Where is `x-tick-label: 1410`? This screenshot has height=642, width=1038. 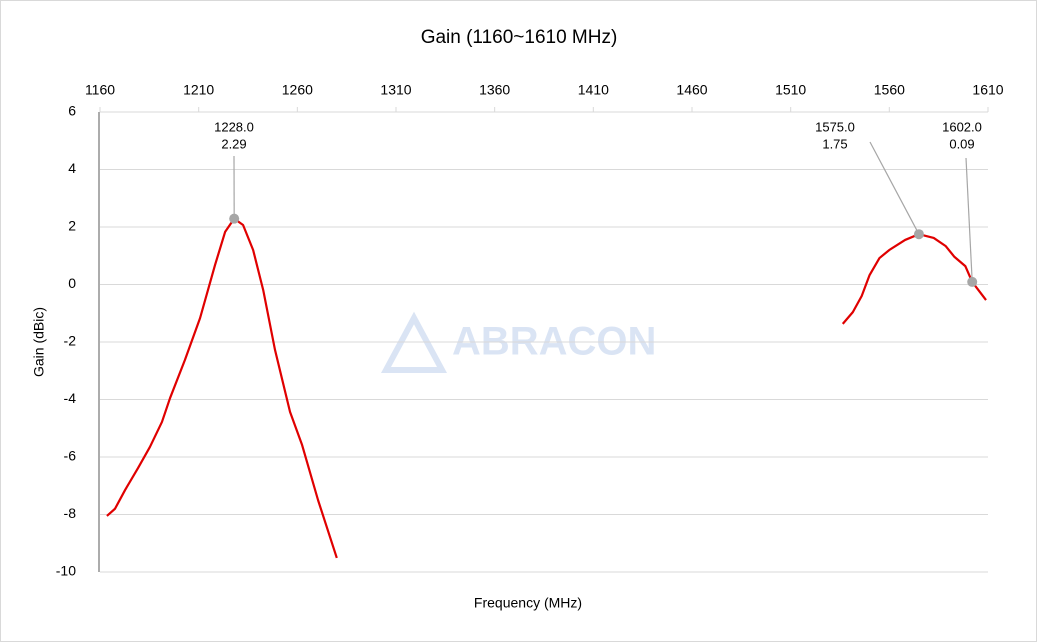
x-tick-label: 1410 is located at coordinates (593, 90).